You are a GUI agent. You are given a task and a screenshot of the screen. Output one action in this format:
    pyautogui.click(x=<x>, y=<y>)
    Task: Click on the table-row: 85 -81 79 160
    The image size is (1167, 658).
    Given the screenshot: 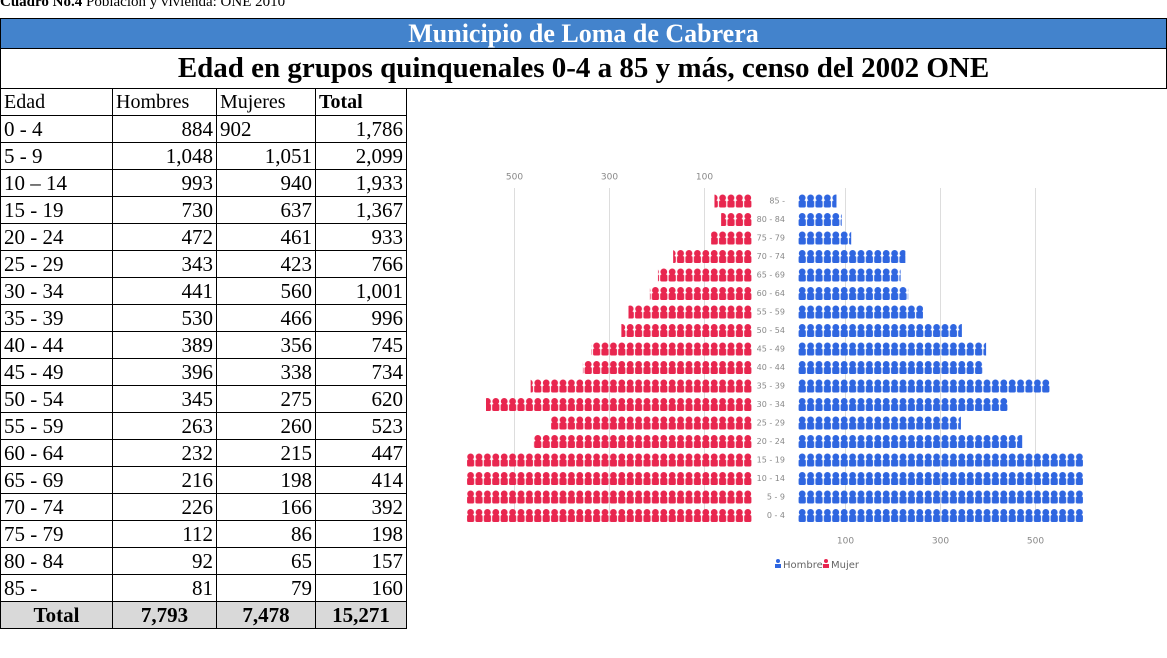 What is the action you would take?
    pyautogui.click(x=203, y=588)
    